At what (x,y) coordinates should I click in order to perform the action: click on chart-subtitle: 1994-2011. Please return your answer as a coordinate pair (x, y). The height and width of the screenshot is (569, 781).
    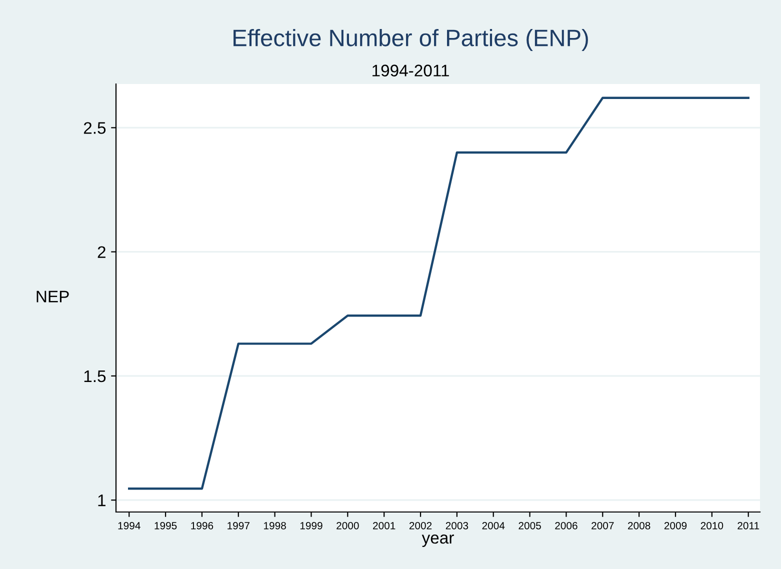
    Looking at the image, I should click on (410, 70).